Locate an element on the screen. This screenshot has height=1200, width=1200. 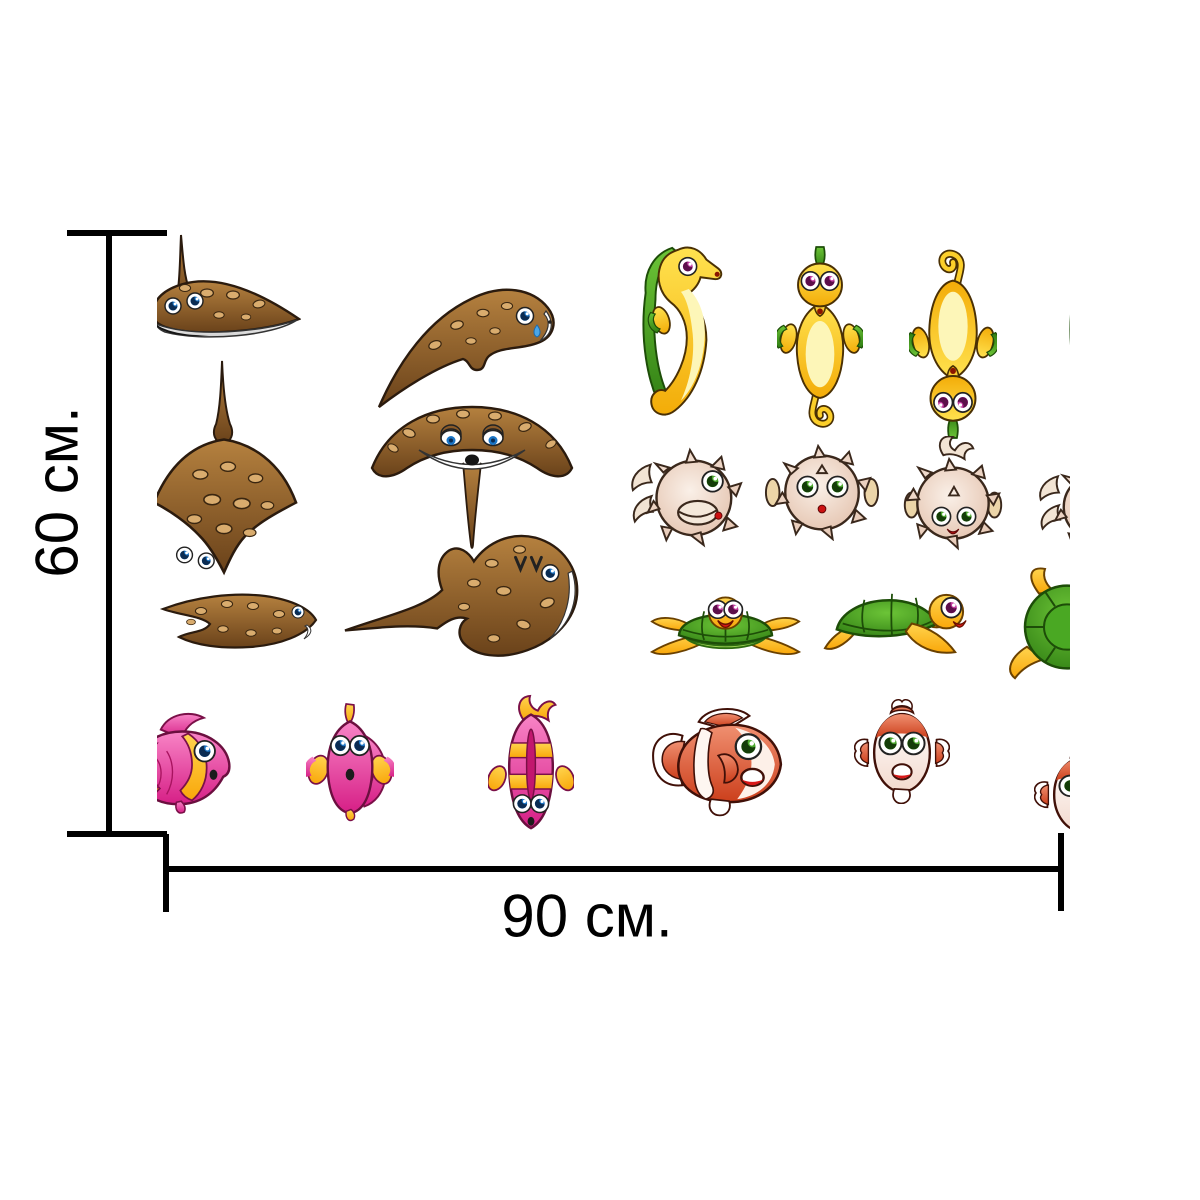
pinkfish-front is located at coordinates (350, 762).